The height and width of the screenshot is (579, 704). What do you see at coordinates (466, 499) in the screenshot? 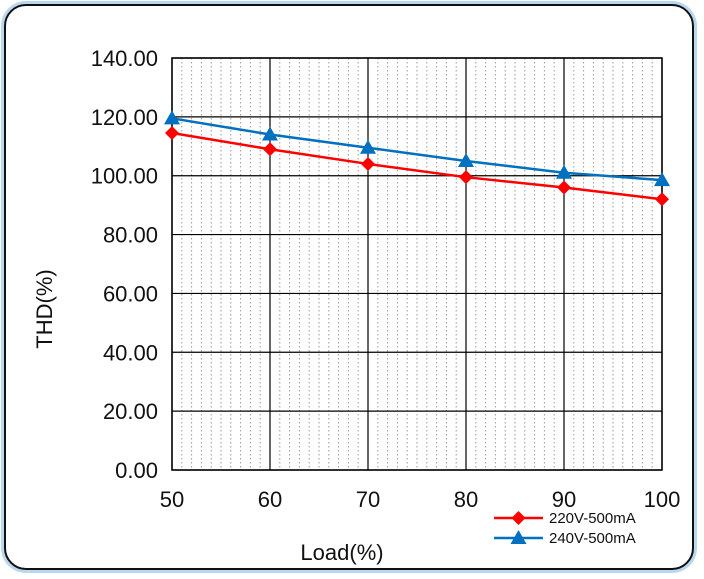
I see `x-tick-label: 80` at bounding box center [466, 499].